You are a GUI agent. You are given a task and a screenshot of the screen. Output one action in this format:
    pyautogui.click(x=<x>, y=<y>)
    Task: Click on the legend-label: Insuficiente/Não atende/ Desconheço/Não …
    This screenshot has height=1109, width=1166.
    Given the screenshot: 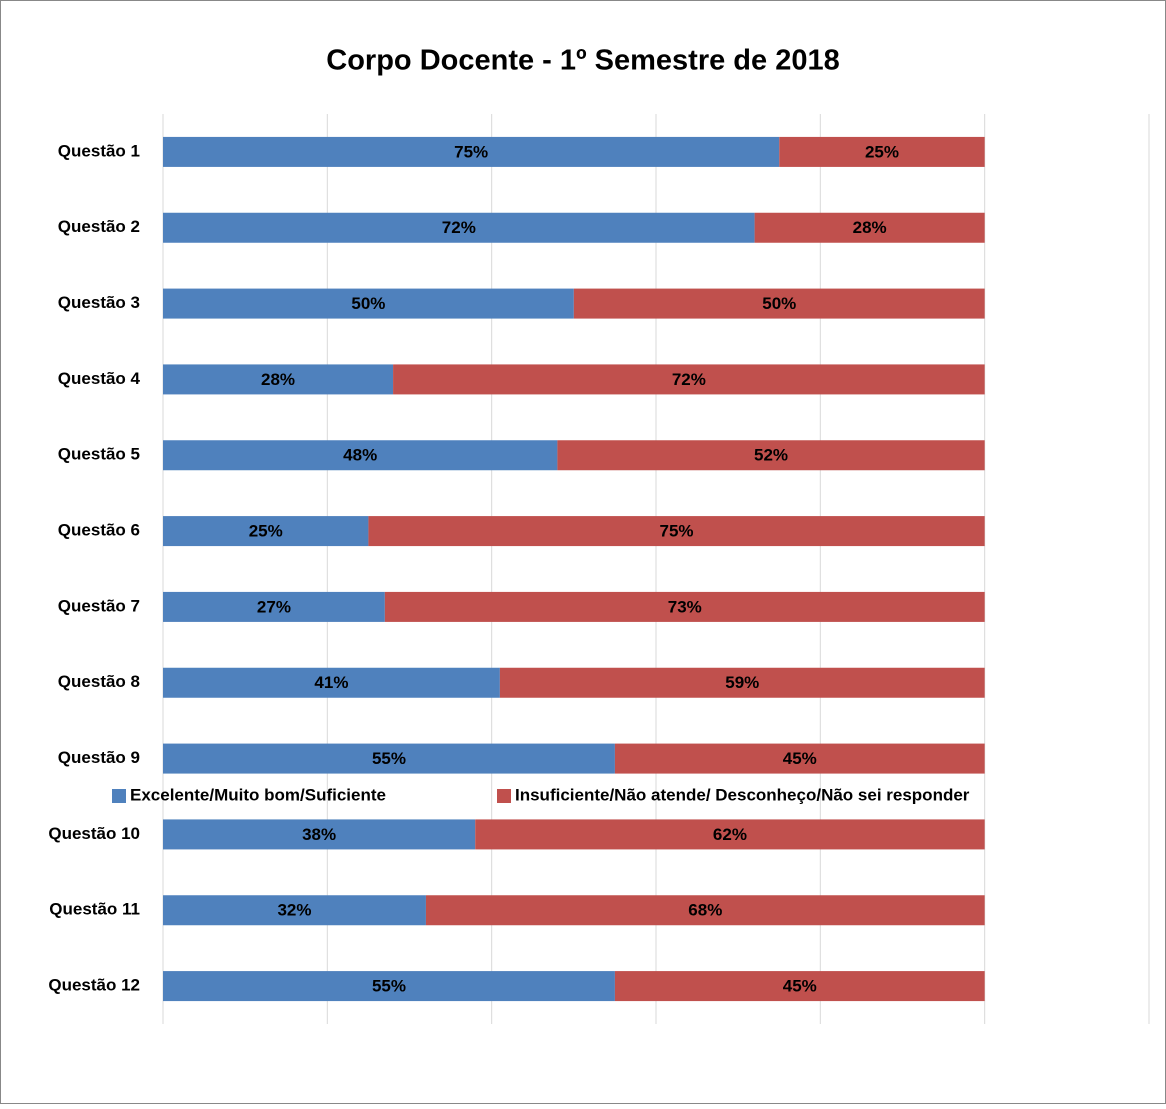 What is the action you would take?
    pyautogui.click(x=742, y=794)
    